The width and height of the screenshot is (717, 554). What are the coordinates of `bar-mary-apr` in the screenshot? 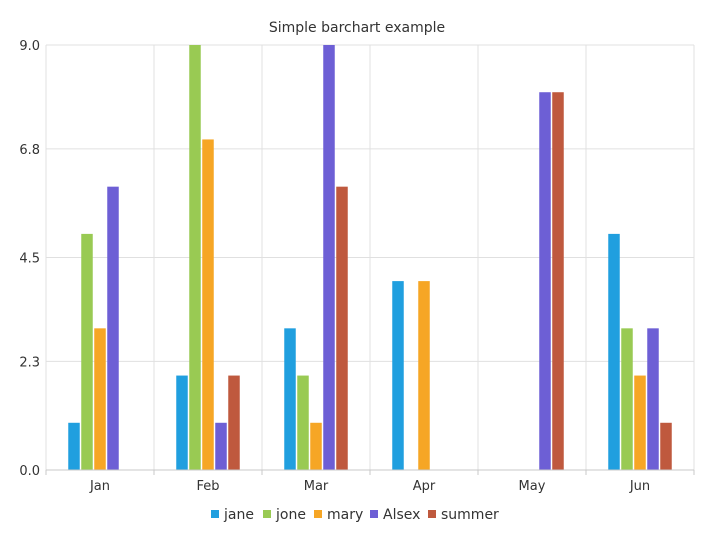 It's located at (424, 375).